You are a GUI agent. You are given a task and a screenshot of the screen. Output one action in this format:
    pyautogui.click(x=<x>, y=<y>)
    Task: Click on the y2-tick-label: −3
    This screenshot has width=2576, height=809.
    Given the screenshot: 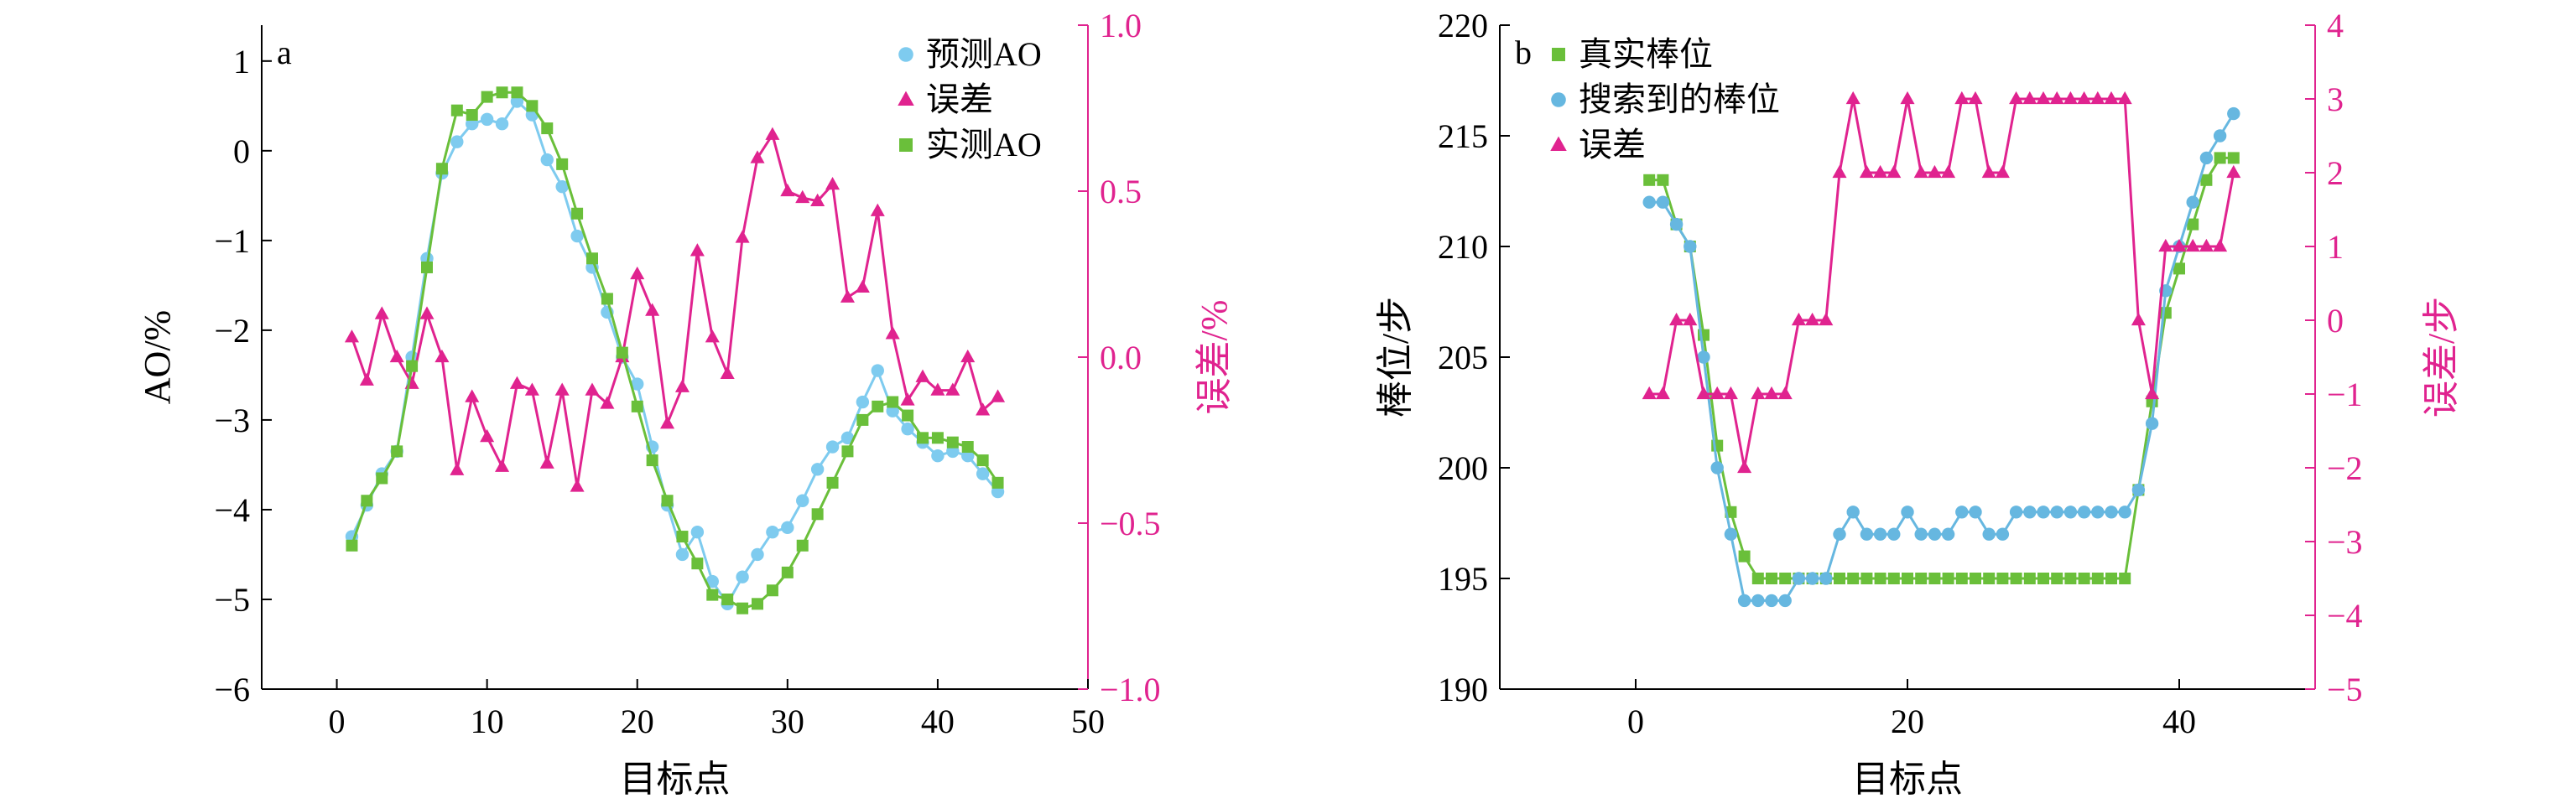 What is the action you would take?
    pyautogui.click(x=2345, y=542)
    